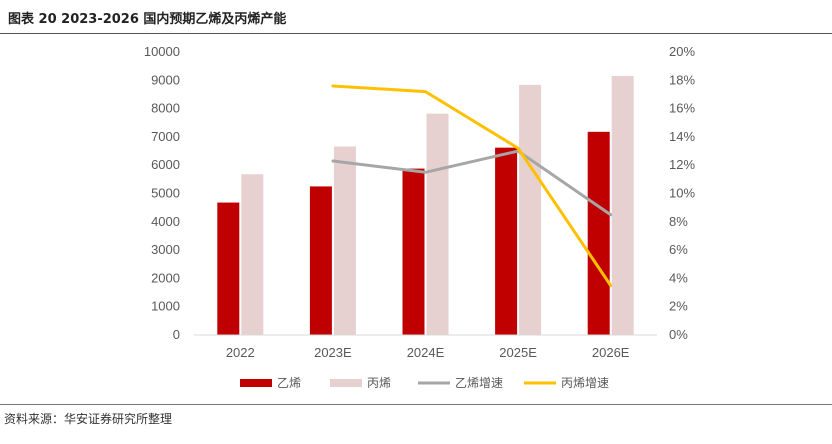  Describe the element at coordinates (678, 306) in the screenshot. I see `y2-tick-label: 2%` at that location.